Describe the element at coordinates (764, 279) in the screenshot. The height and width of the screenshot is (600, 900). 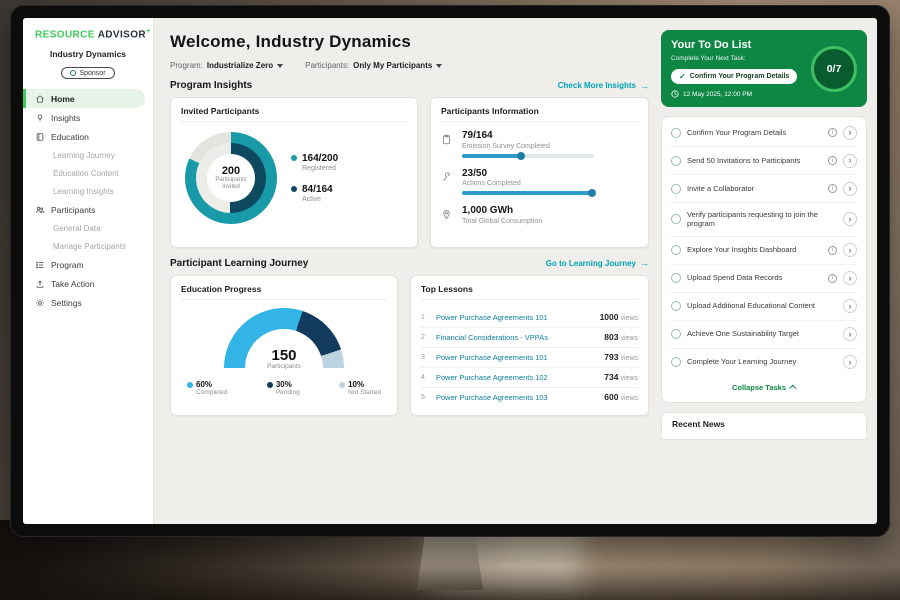
I see `task-row: Upload Spend Data Records i ›` at that location.